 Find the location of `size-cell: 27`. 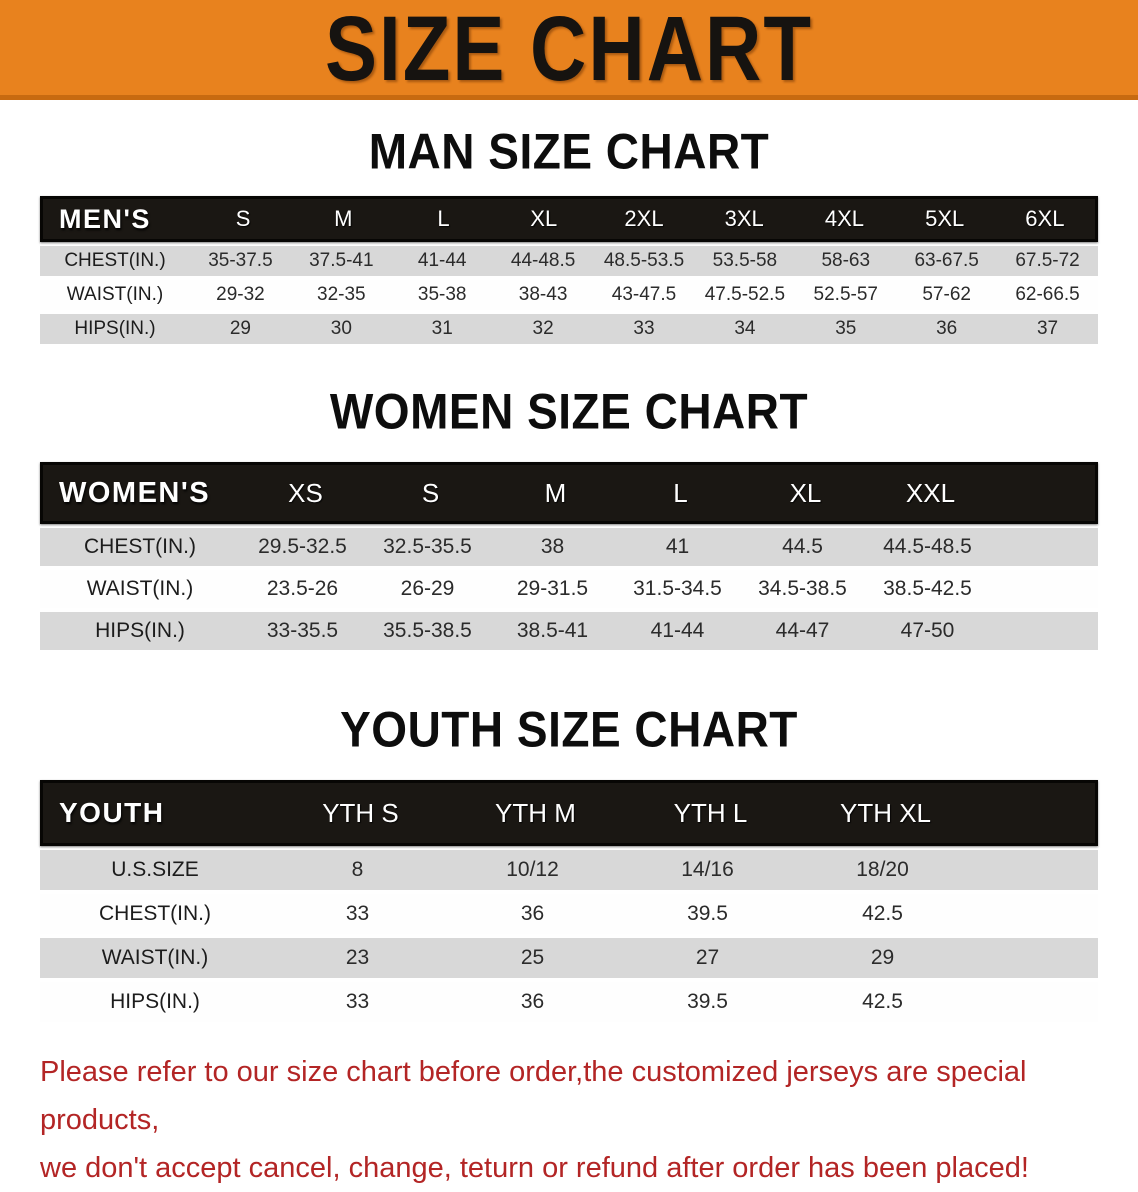

size-cell: 27 is located at coordinates (707, 957).